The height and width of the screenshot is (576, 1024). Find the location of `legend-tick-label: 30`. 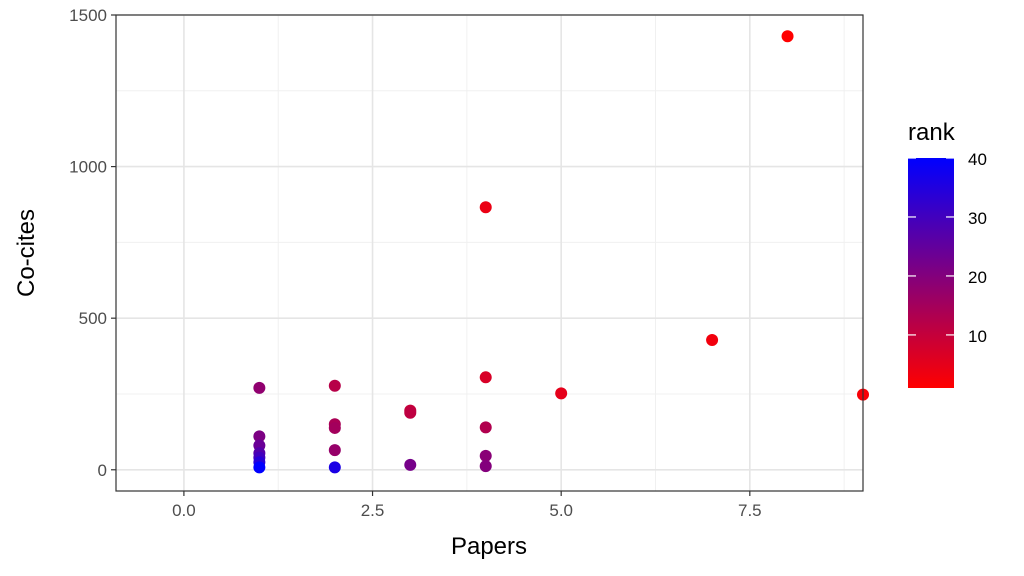

legend-tick-label: 30 is located at coordinates (977, 218).